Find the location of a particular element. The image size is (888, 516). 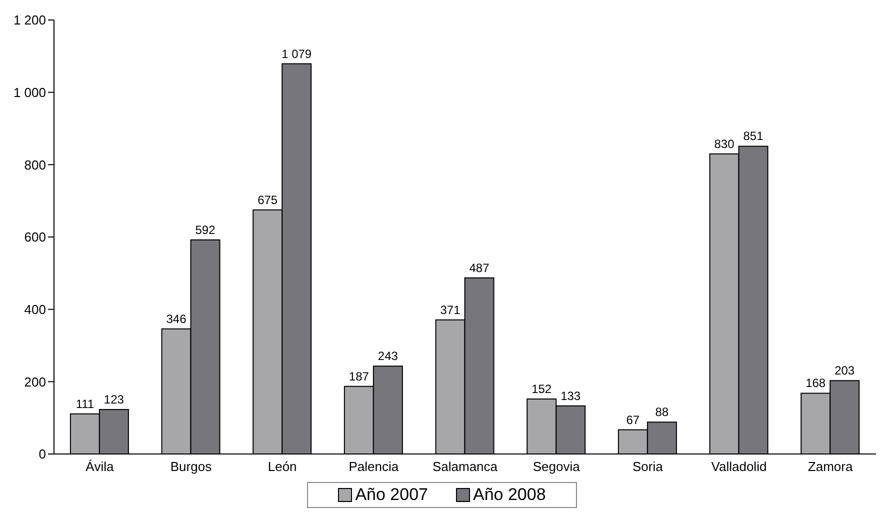

y-tick-label: 400 is located at coordinates (35, 309).